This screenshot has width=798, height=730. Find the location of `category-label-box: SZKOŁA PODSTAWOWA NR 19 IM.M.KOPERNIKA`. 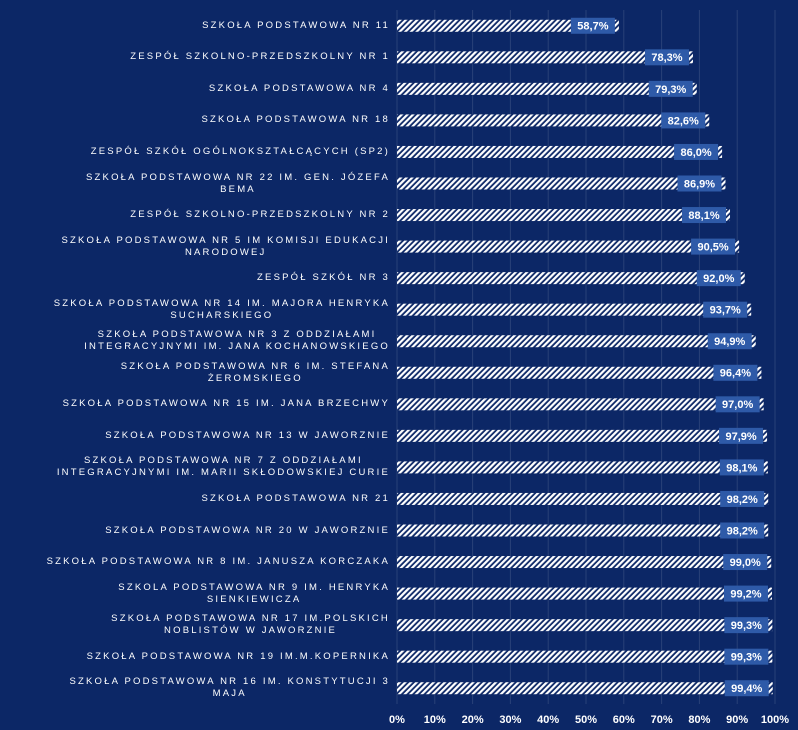

category-label-box: SZKOŁA PODSTAWOWA NR 19 IM.M.KOPERNIKA is located at coordinates (195, 657).